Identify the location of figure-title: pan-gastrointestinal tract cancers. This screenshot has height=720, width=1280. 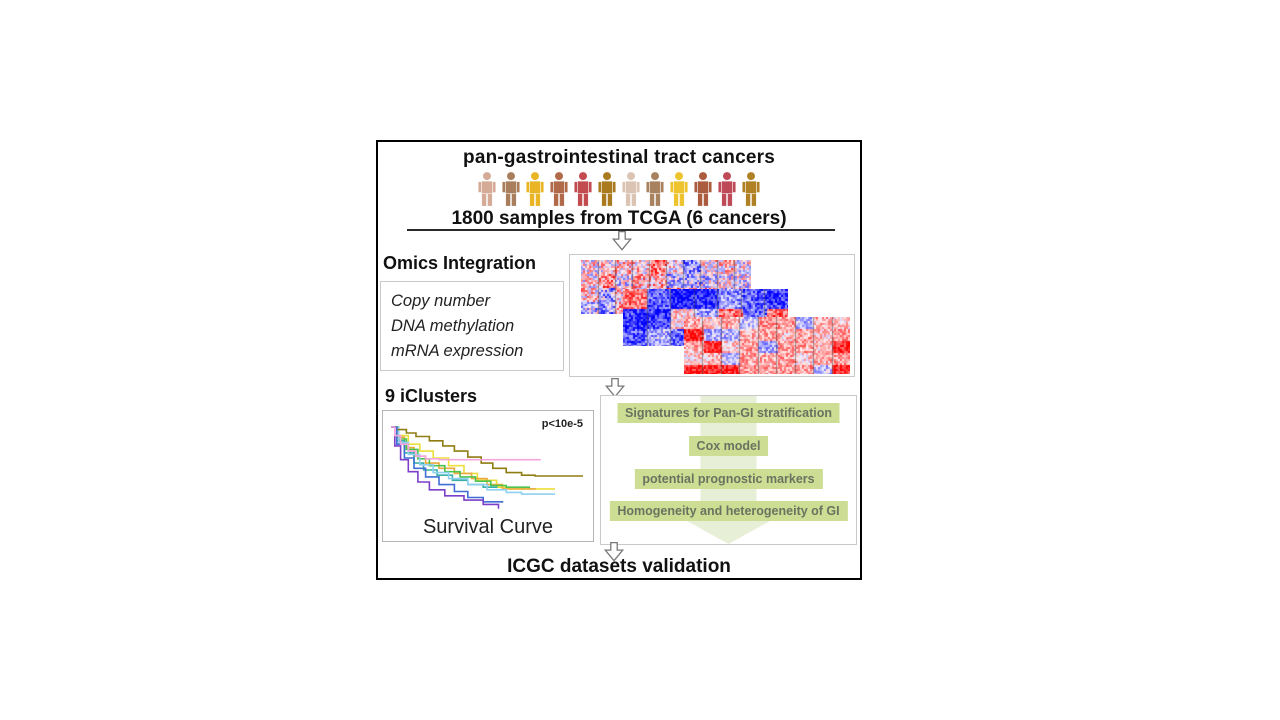
(619, 157).